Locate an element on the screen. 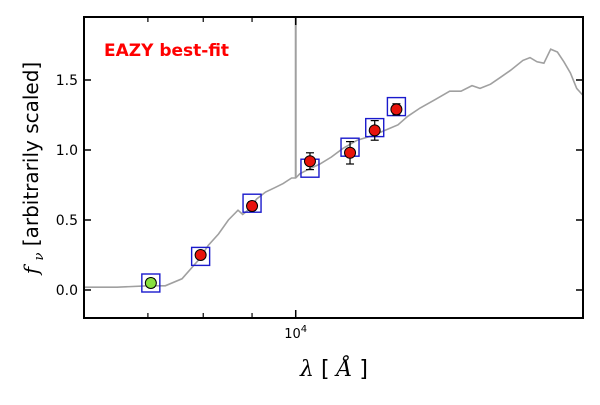 The width and height of the screenshot is (600, 405). y-tick-label-1: 0.5 is located at coordinates (67, 221).